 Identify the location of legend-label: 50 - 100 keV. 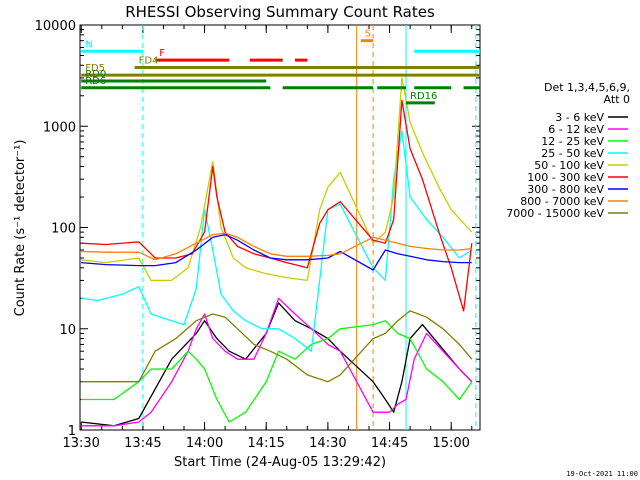
(569, 165).